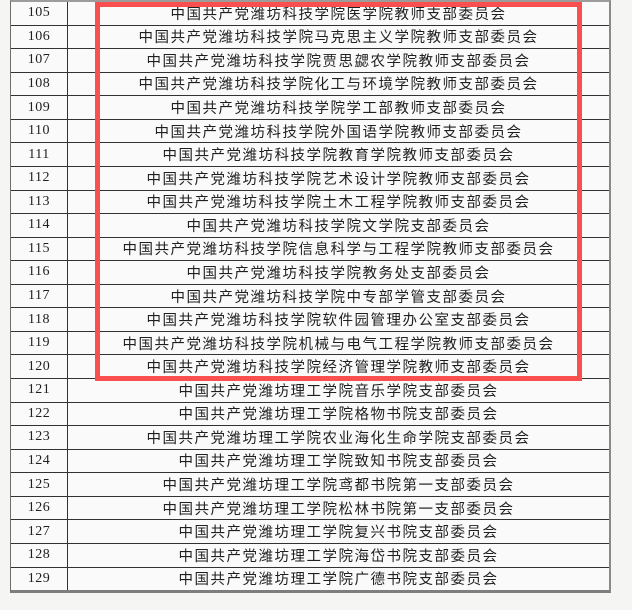  I want to click on row-number: 118, so click(39, 319).